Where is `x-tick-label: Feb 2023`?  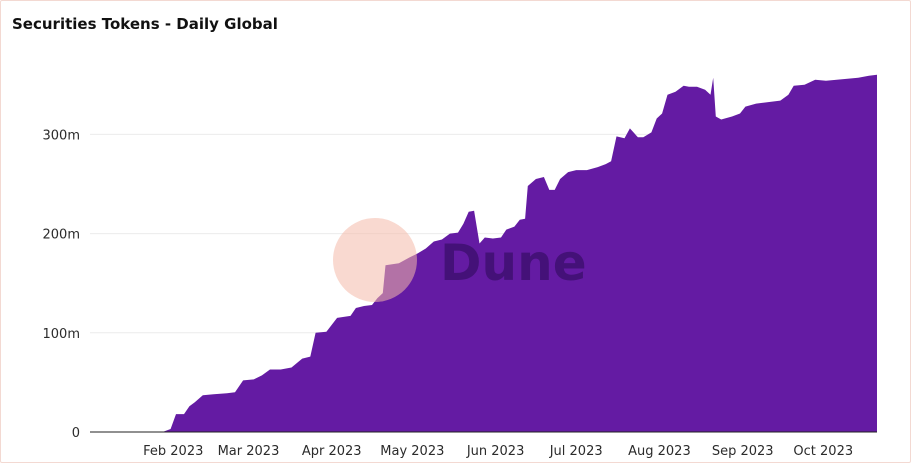
x-tick-label: Feb 2023 is located at coordinates (173, 451).